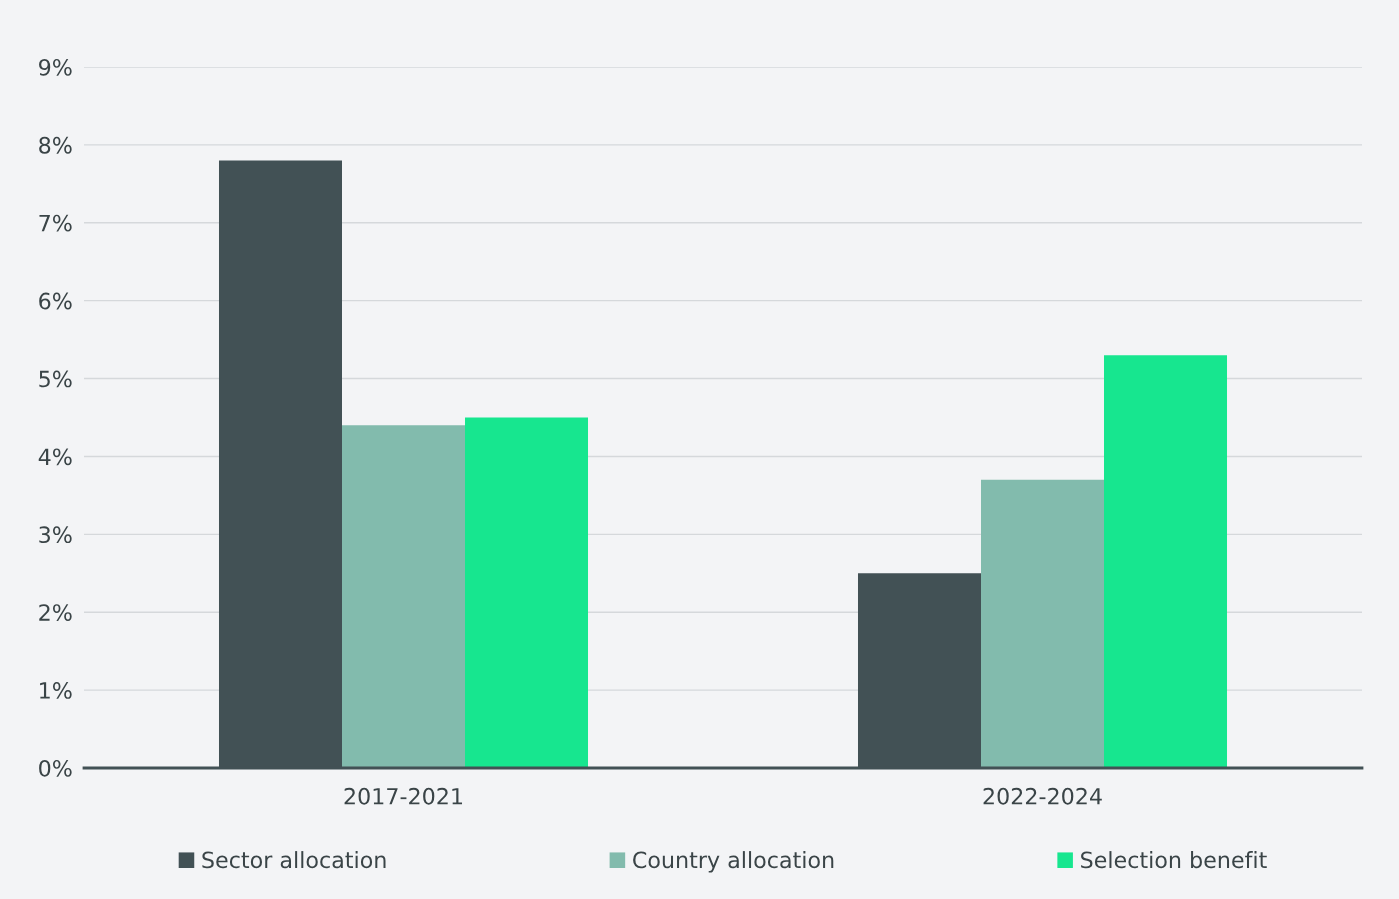 Image resolution: width=1399 pixels, height=899 pixels. What do you see at coordinates (55, 145) in the screenshot?
I see `y-tick-label: 8%` at bounding box center [55, 145].